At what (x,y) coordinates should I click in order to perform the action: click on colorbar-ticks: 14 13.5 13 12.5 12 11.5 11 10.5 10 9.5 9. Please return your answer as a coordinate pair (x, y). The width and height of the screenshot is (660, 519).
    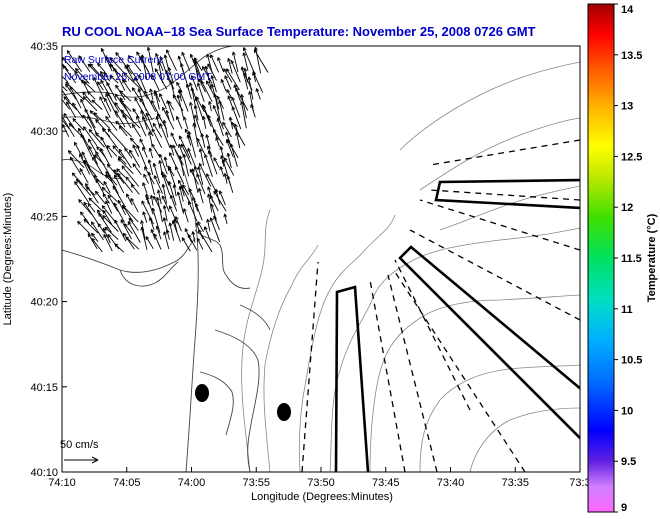
    Looking at the image, I should click on (628, 258).